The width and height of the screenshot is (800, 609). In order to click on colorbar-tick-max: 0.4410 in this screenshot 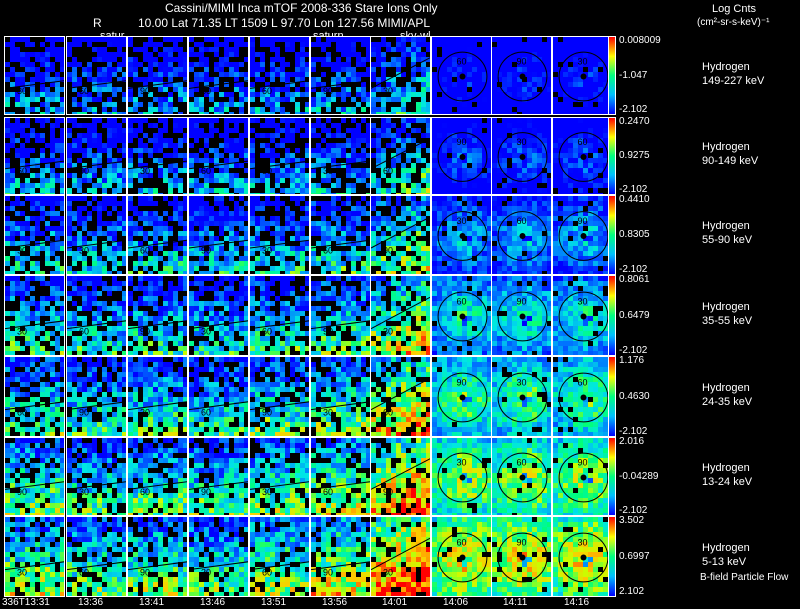, I will do `click(634, 199)`.